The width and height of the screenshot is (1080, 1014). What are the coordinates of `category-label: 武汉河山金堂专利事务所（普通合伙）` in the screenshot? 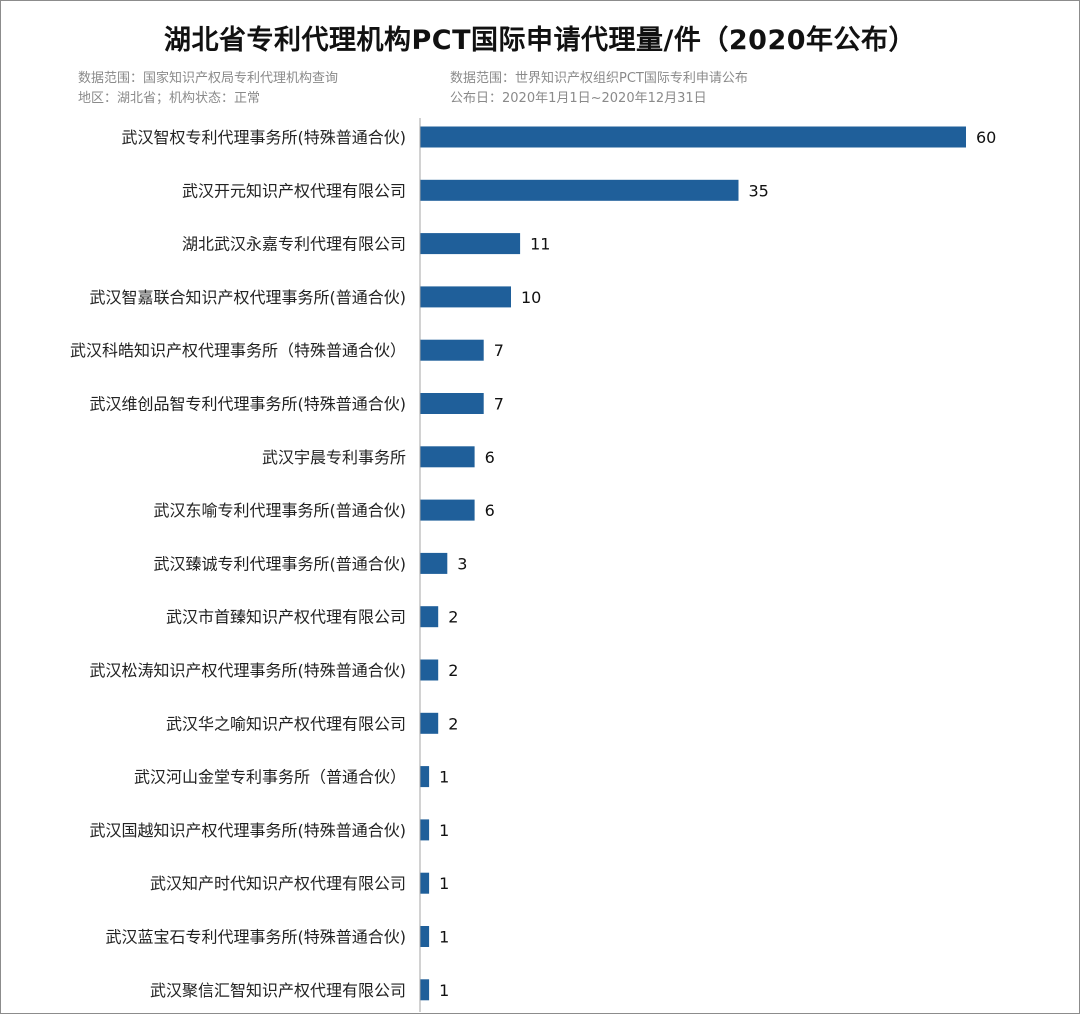 It's located at (270, 777).